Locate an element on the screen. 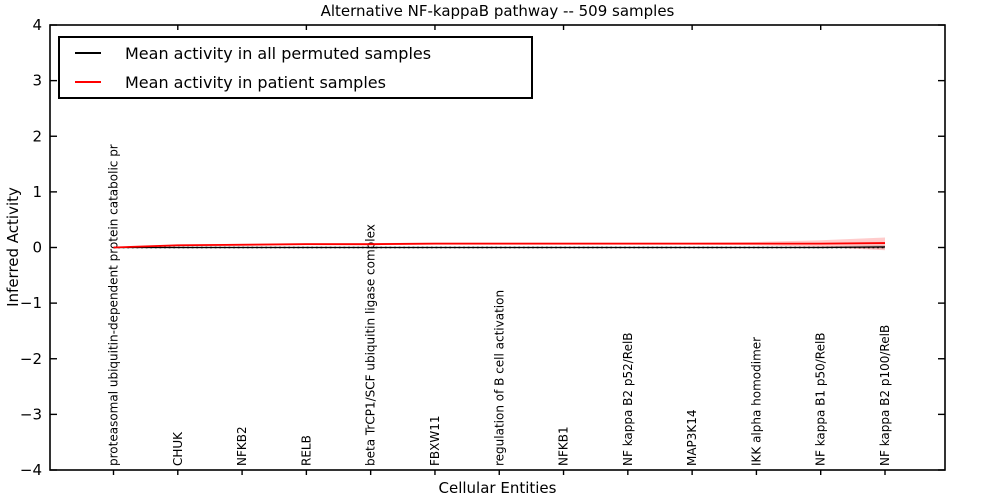  permuted-mean-line is located at coordinates (499, 247).